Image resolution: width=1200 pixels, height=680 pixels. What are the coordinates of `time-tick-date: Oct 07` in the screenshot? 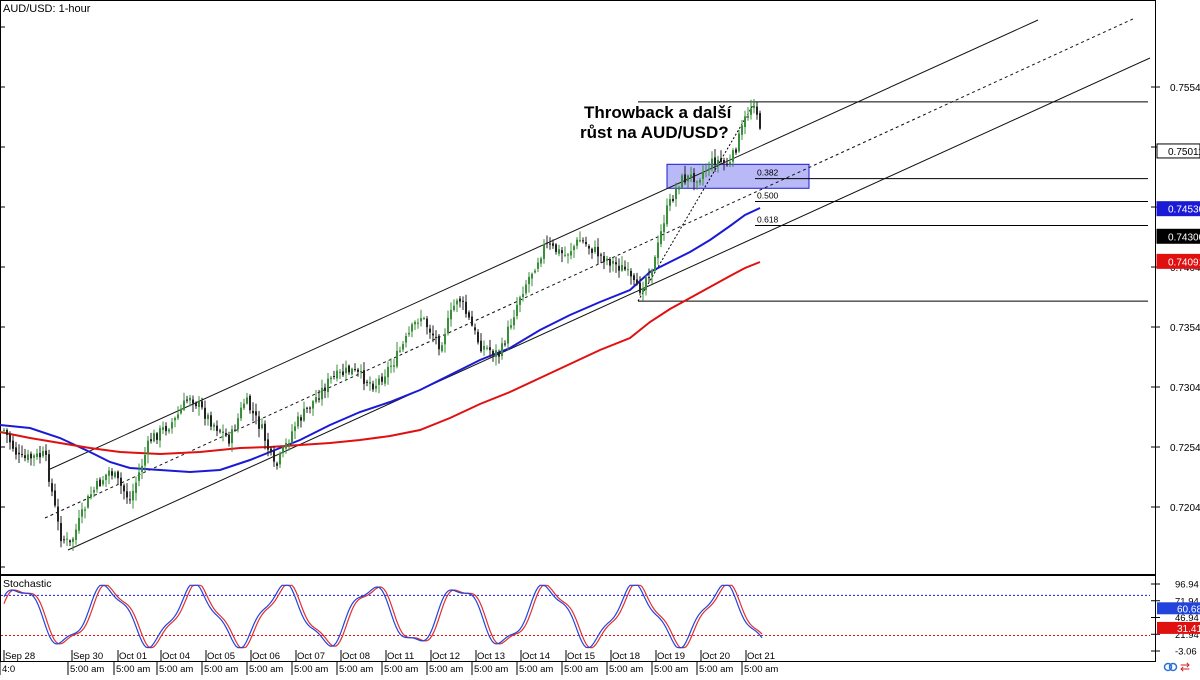 It's located at (311, 656).